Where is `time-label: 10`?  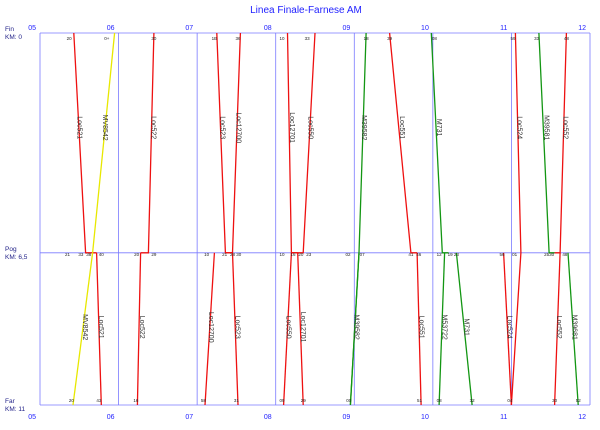 time-label: 10 is located at coordinates (282, 38).